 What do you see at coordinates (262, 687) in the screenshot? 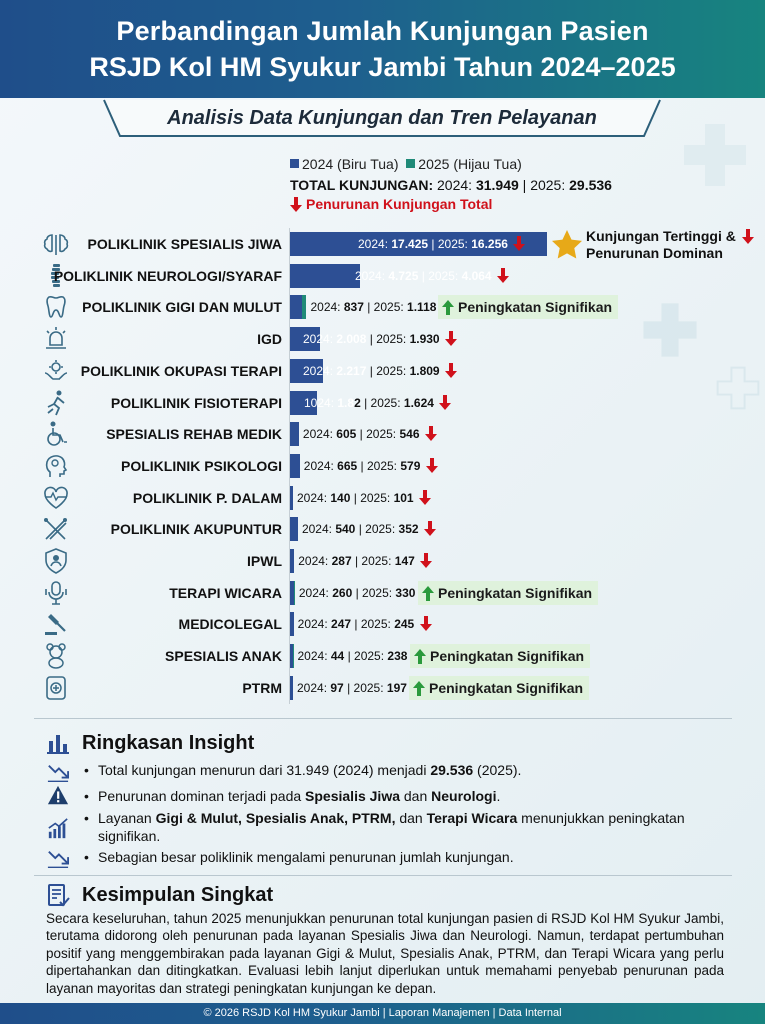
I see `category-label: PTRM` at bounding box center [262, 687].